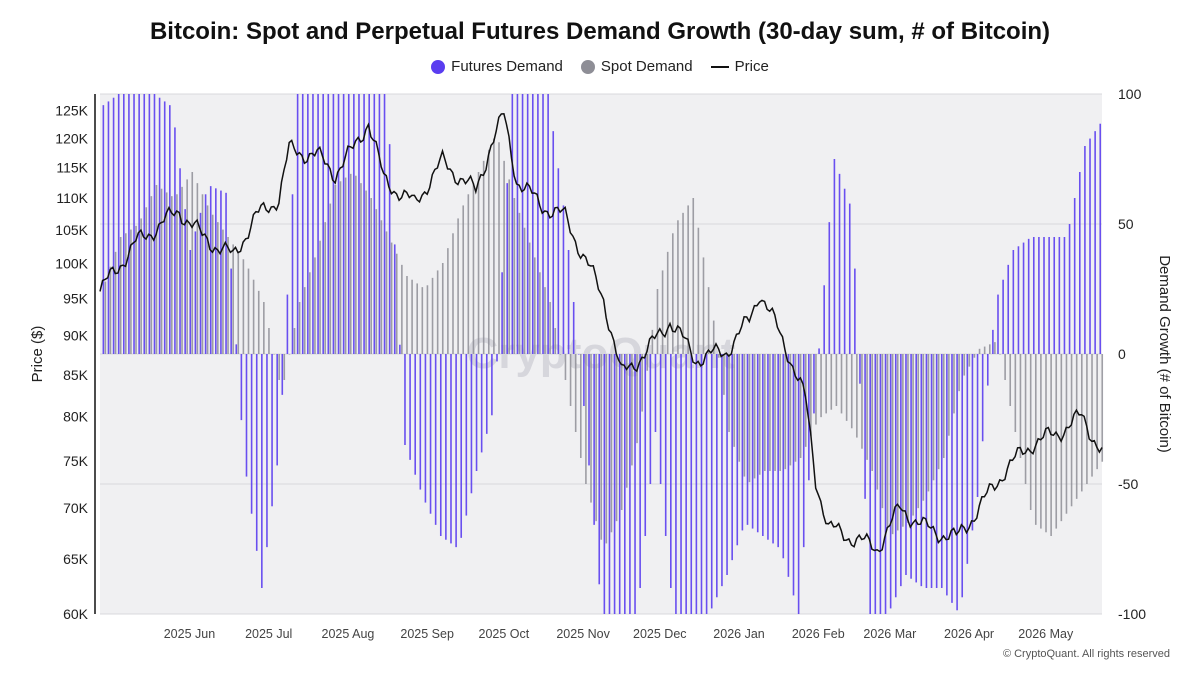 Image resolution: width=1200 pixels, height=675 pixels. Describe the element at coordinates (497, 66) in the screenshot. I see `legend-item-futures: Futures Demand` at that location.